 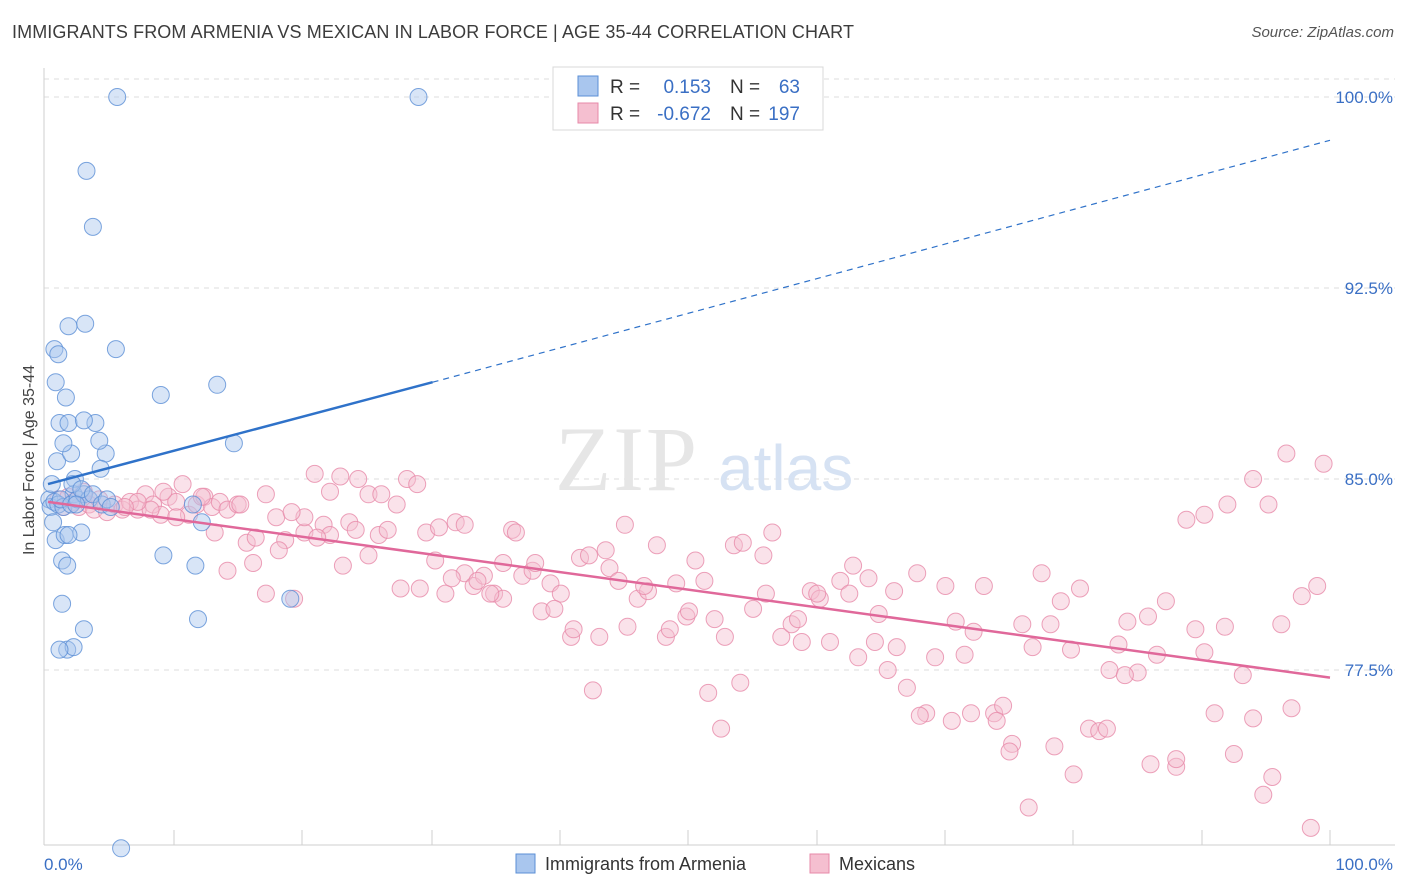 What do you see at coordinates (588, 86) in the screenshot?
I see `legend-swatch-blue` at bounding box center [588, 86].